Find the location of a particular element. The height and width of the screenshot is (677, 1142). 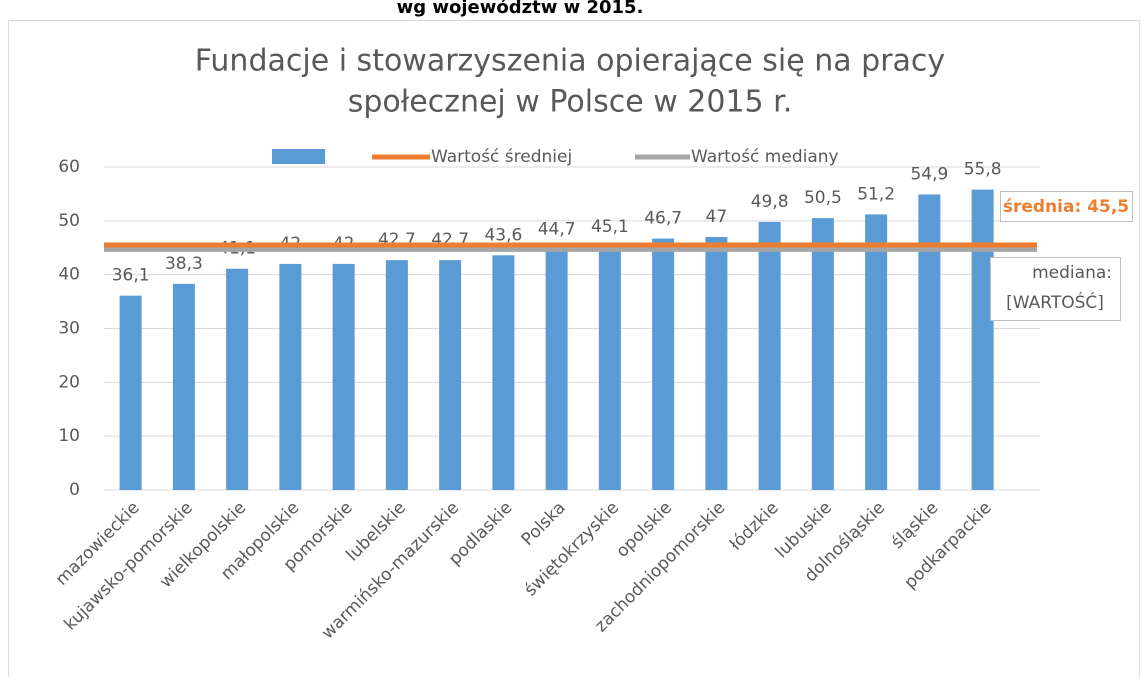

y-tick-label: 10 is located at coordinates (69, 436).